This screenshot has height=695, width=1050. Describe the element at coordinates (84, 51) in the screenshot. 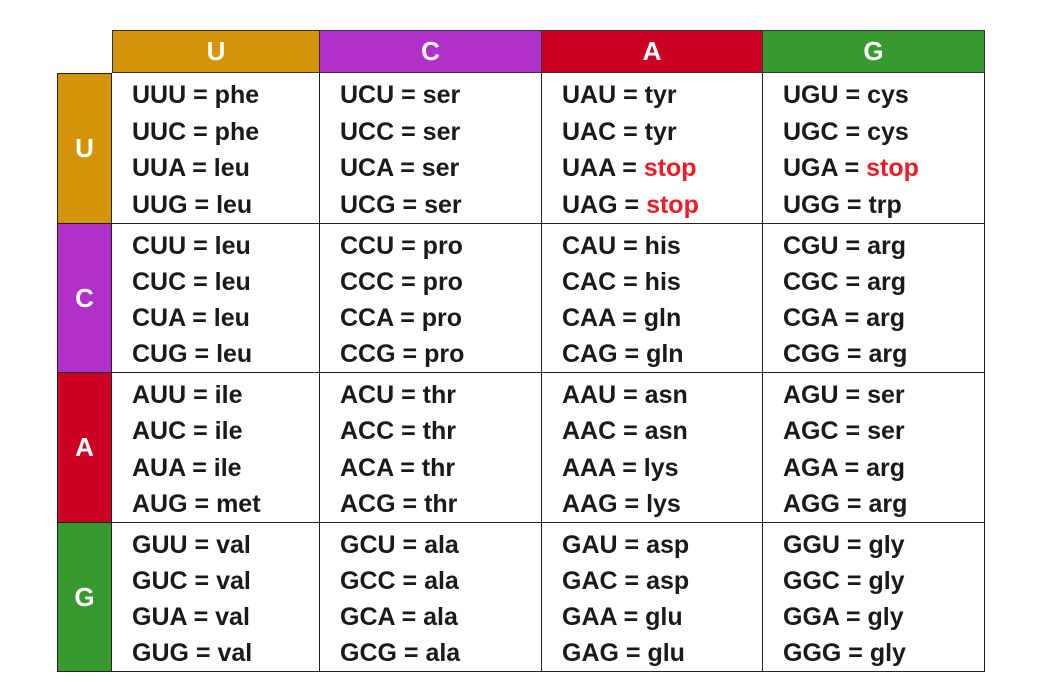

I see `table-corner` at that location.